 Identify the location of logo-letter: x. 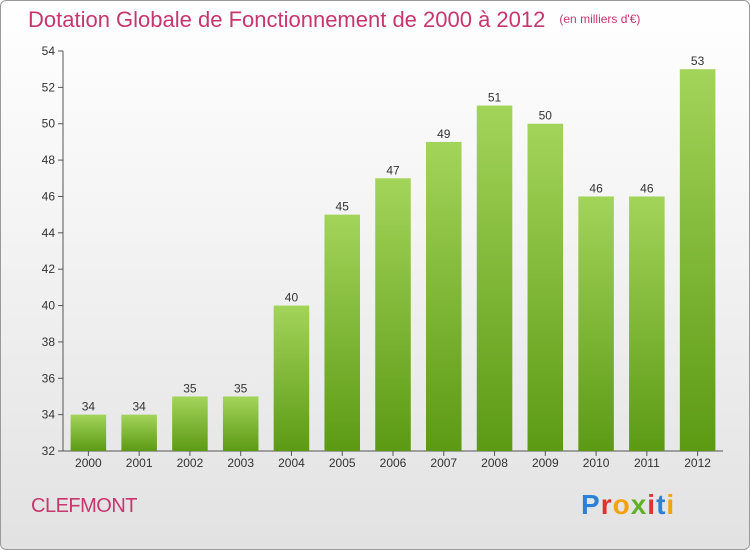
(639, 504).